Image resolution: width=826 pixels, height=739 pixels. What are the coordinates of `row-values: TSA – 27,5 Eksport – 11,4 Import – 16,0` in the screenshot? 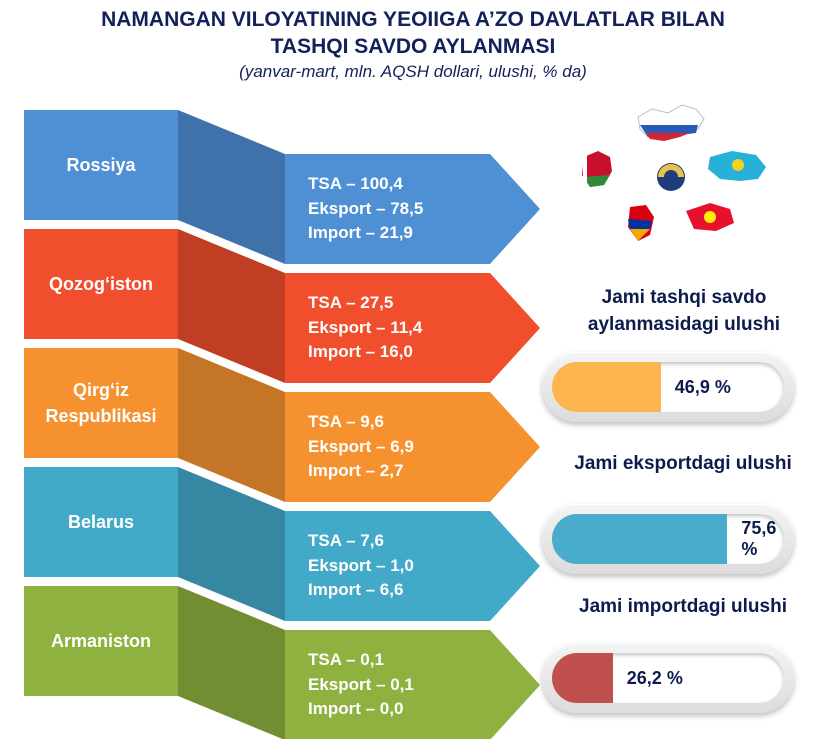 It's located at (365, 328).